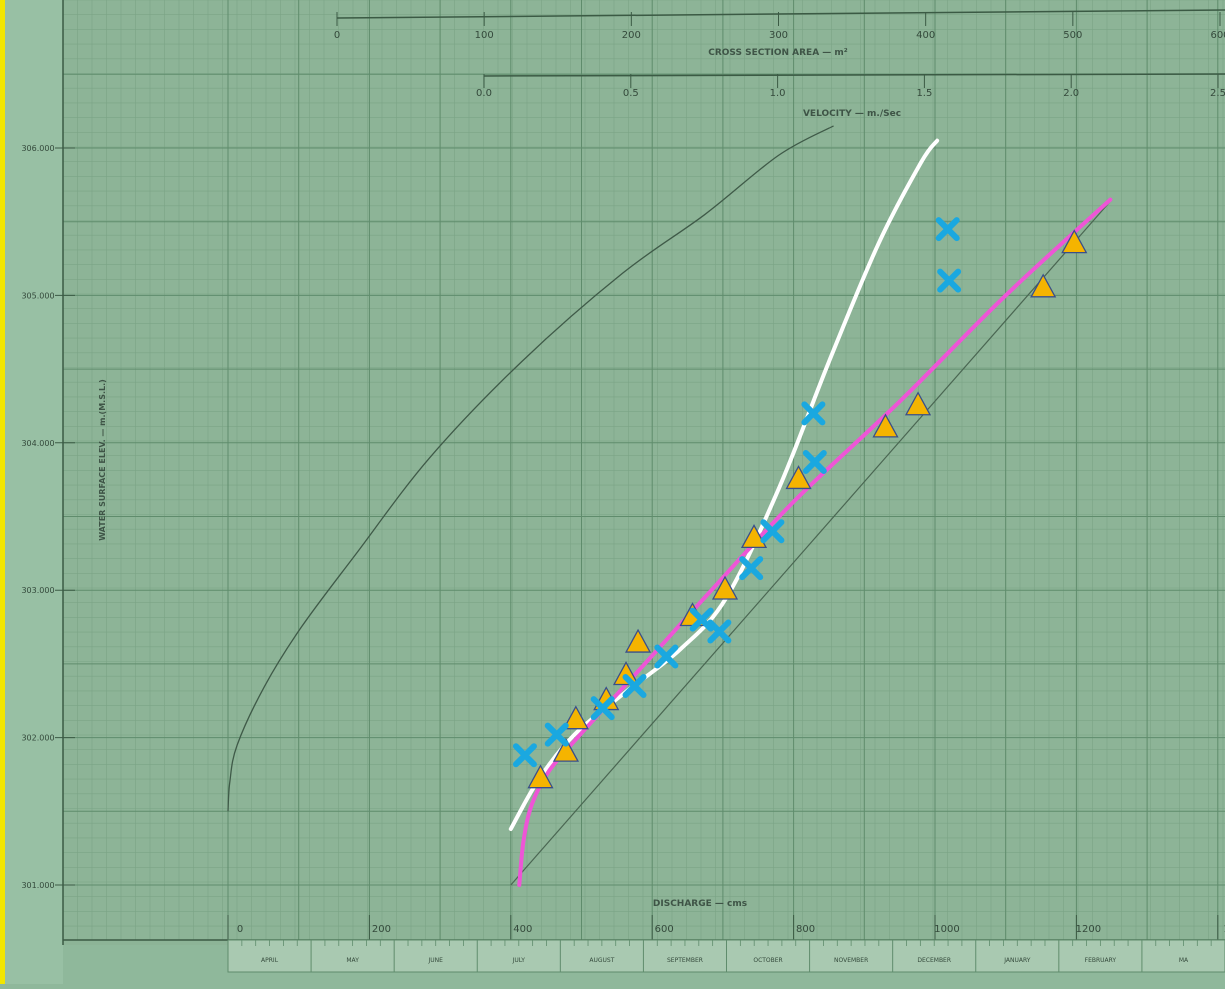  I want to click on x-tick-label: 400, so click(522, 929).